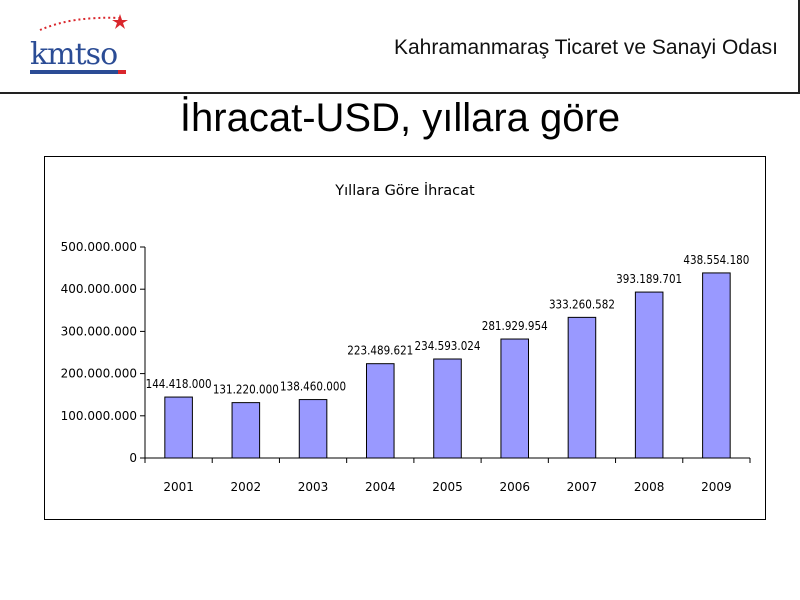 This screenshot has width=800, height=600. What do you see at coordinates (514, 487) in the screenshot?
I see `x-tick-label-2006: 2006` at bounding box center [514, 487].